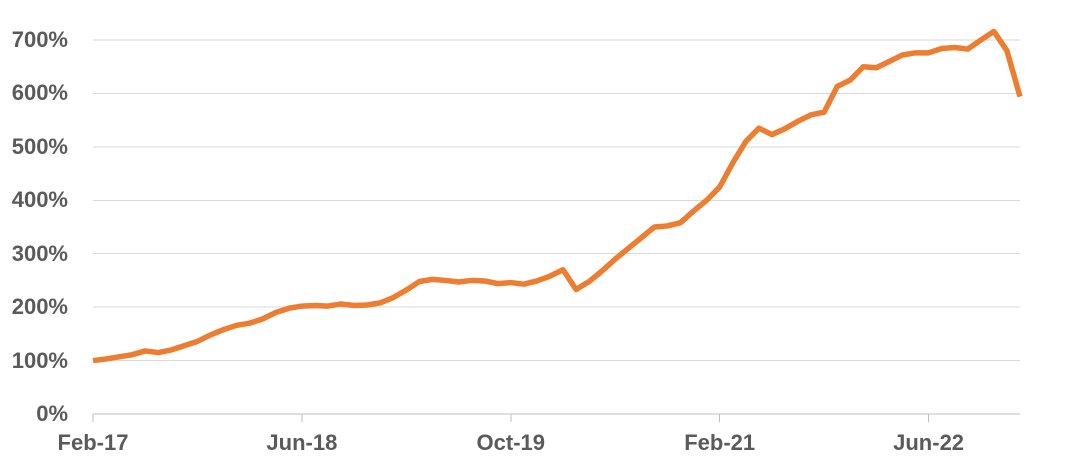 The height and width of the screenshot is (473, 1071). Describe the element at coordinates (720, 442) in the screenshot. I see `x-axis-tick-label: Feb-21` at that location.